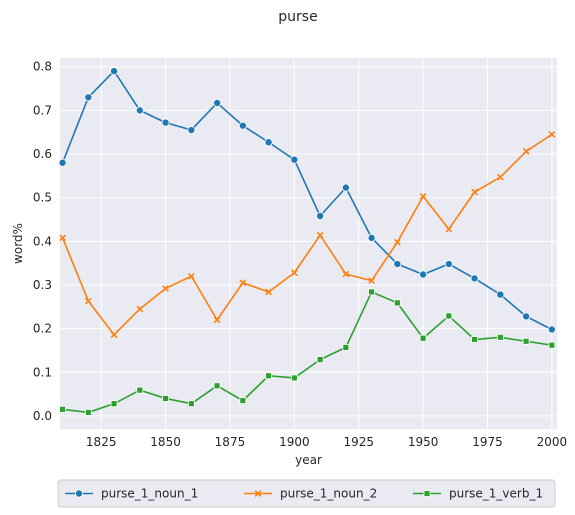 The image size is (575, 515). I want to click on y-tick-label: 0.0, so click(42, 416).